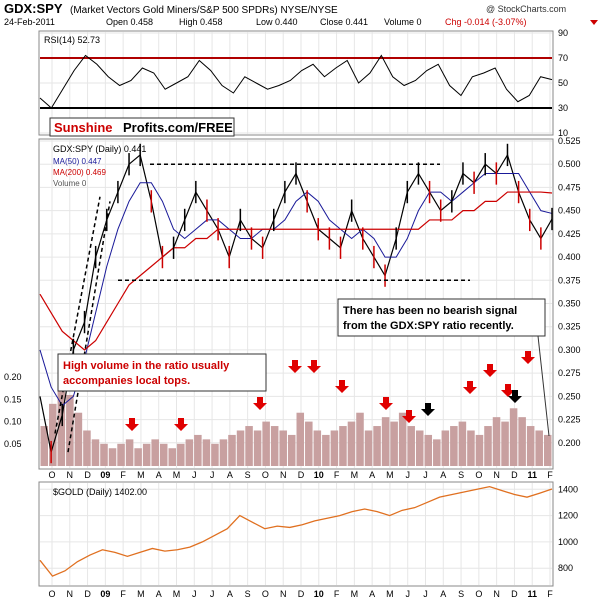 This screenshot has width=602, height=602. I want to click on rsi-y-tick: 30, so click(563, 108).